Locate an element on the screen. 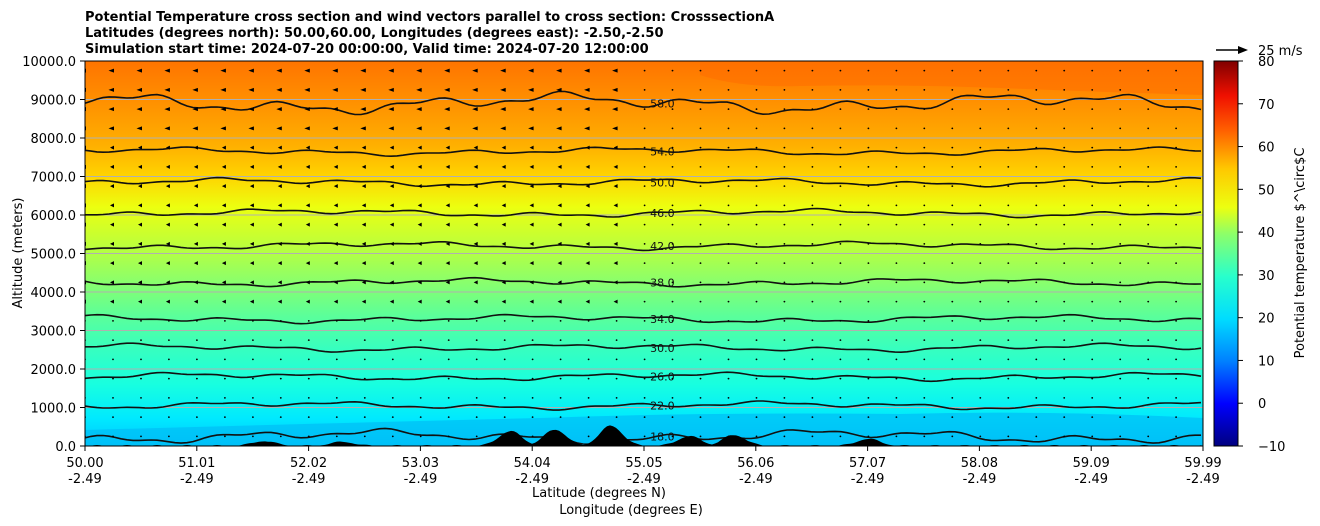 The height and width of the screenshot is (526, 1320). wind-reference: 25 m/s is located at coordinates (1259, 51).